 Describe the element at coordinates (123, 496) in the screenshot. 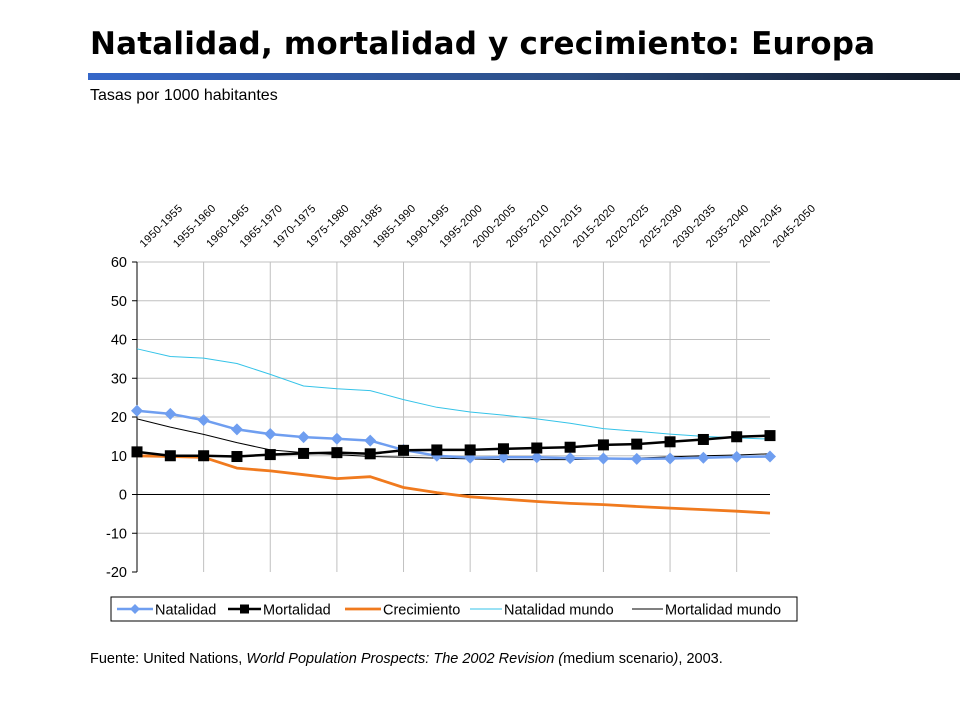

I see `y-tick-label: 0` at that location.